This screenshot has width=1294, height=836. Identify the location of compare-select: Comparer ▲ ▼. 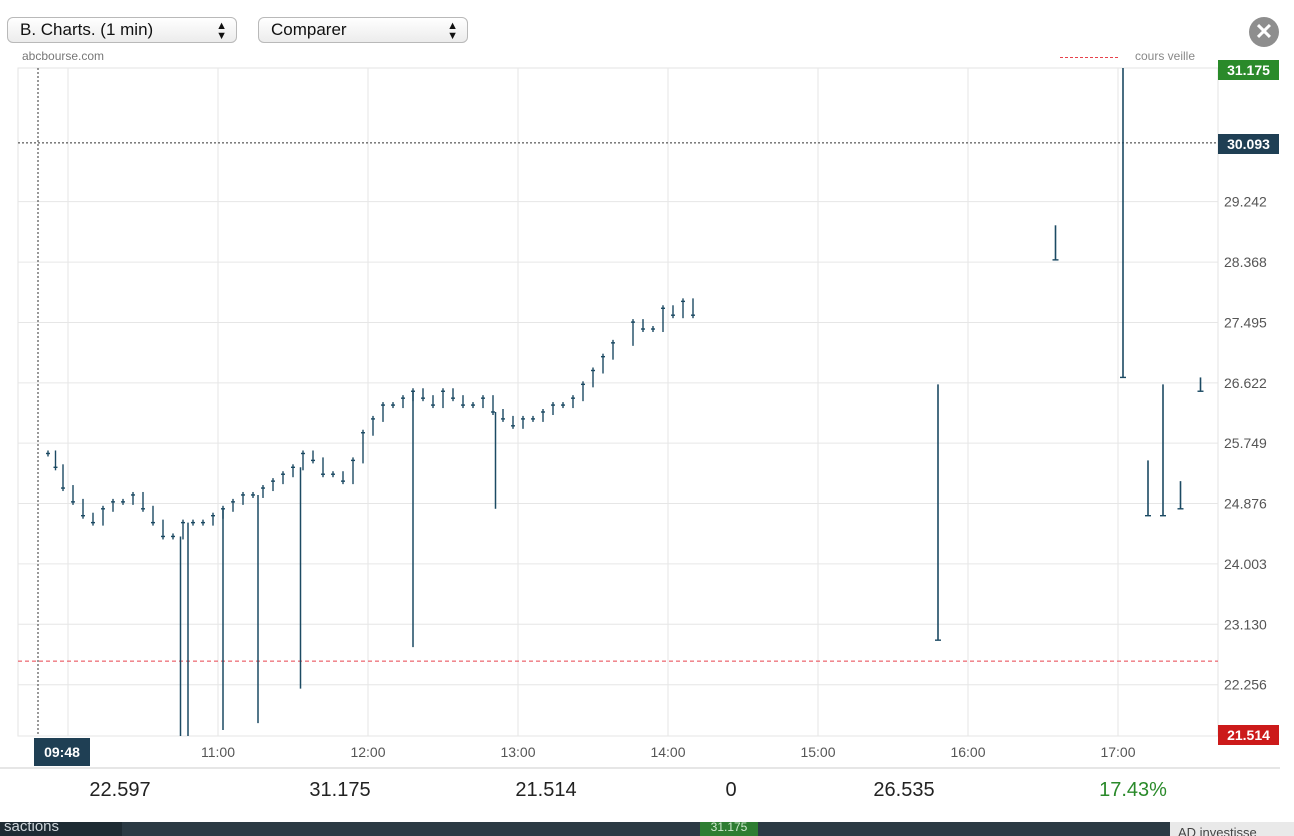
(363, 30).